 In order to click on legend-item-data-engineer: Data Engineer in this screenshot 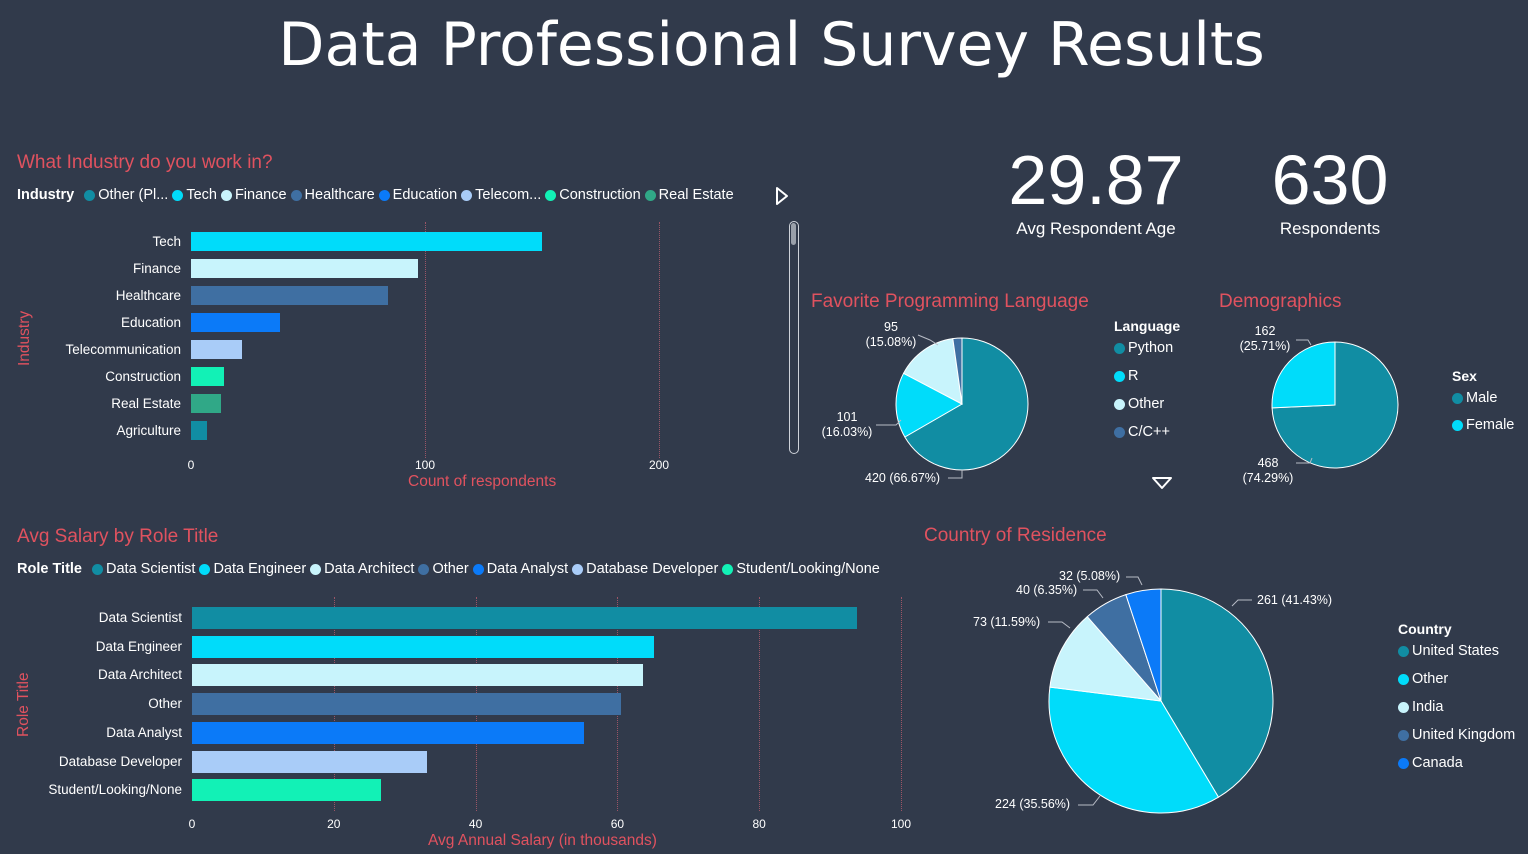, I will do `click(252, 569)`.